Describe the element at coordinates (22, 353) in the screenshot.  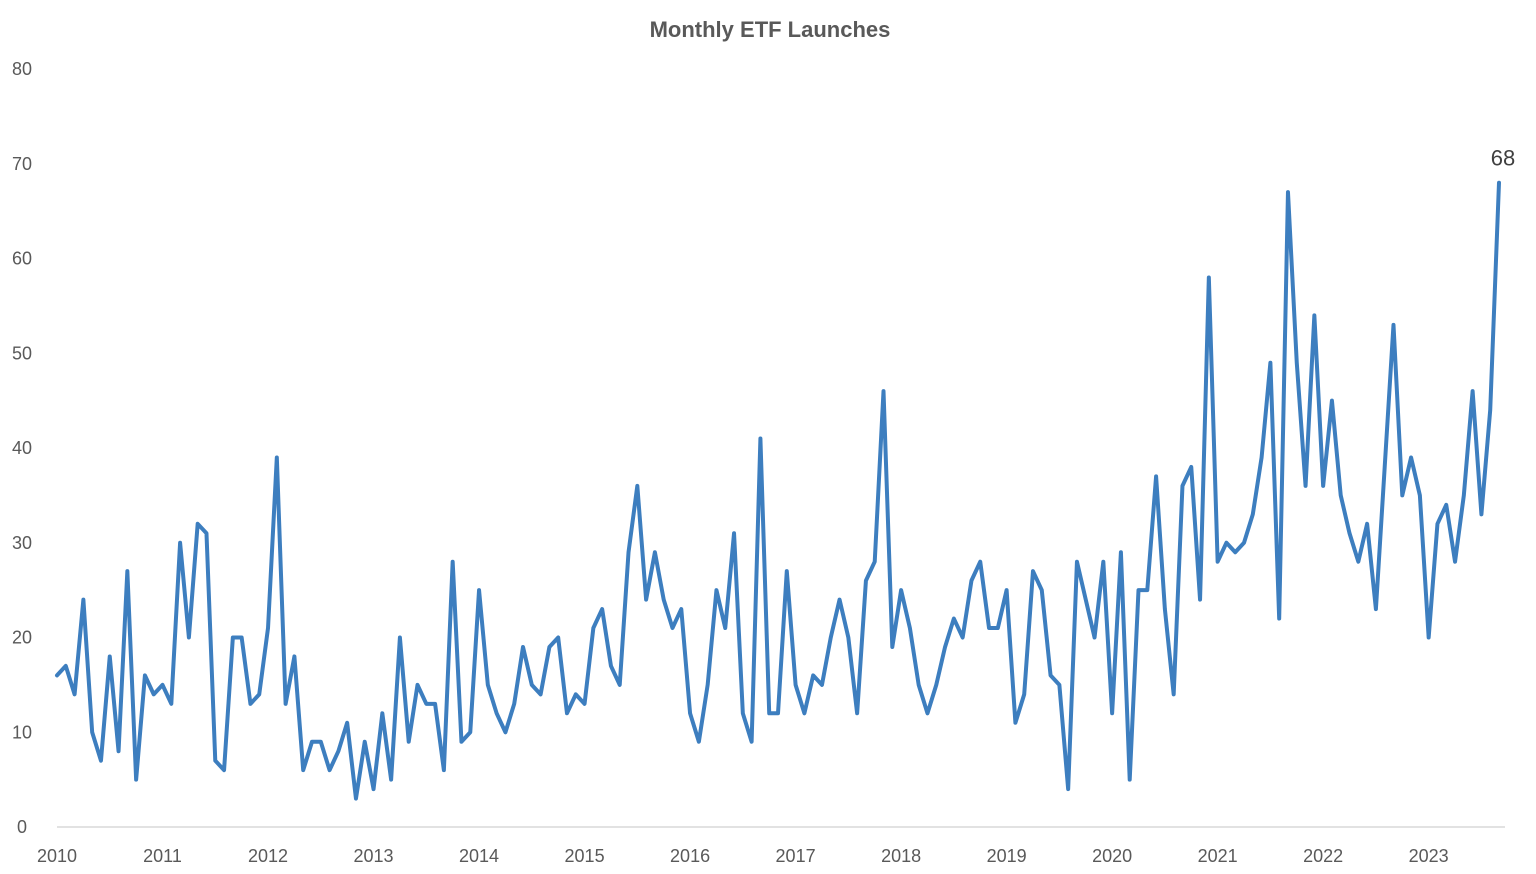
I see `y-tick-label: 50` at that location.